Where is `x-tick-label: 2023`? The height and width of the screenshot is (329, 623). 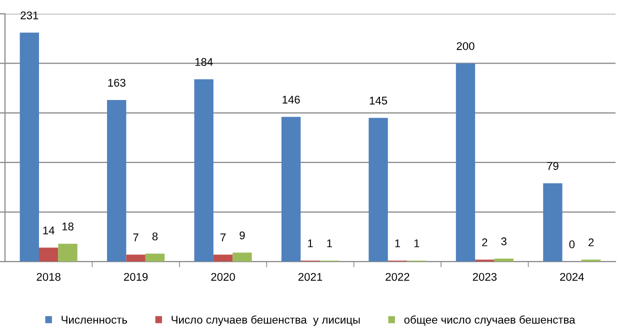
x-tick-label: 2023 is located at coordinates (484, 276).